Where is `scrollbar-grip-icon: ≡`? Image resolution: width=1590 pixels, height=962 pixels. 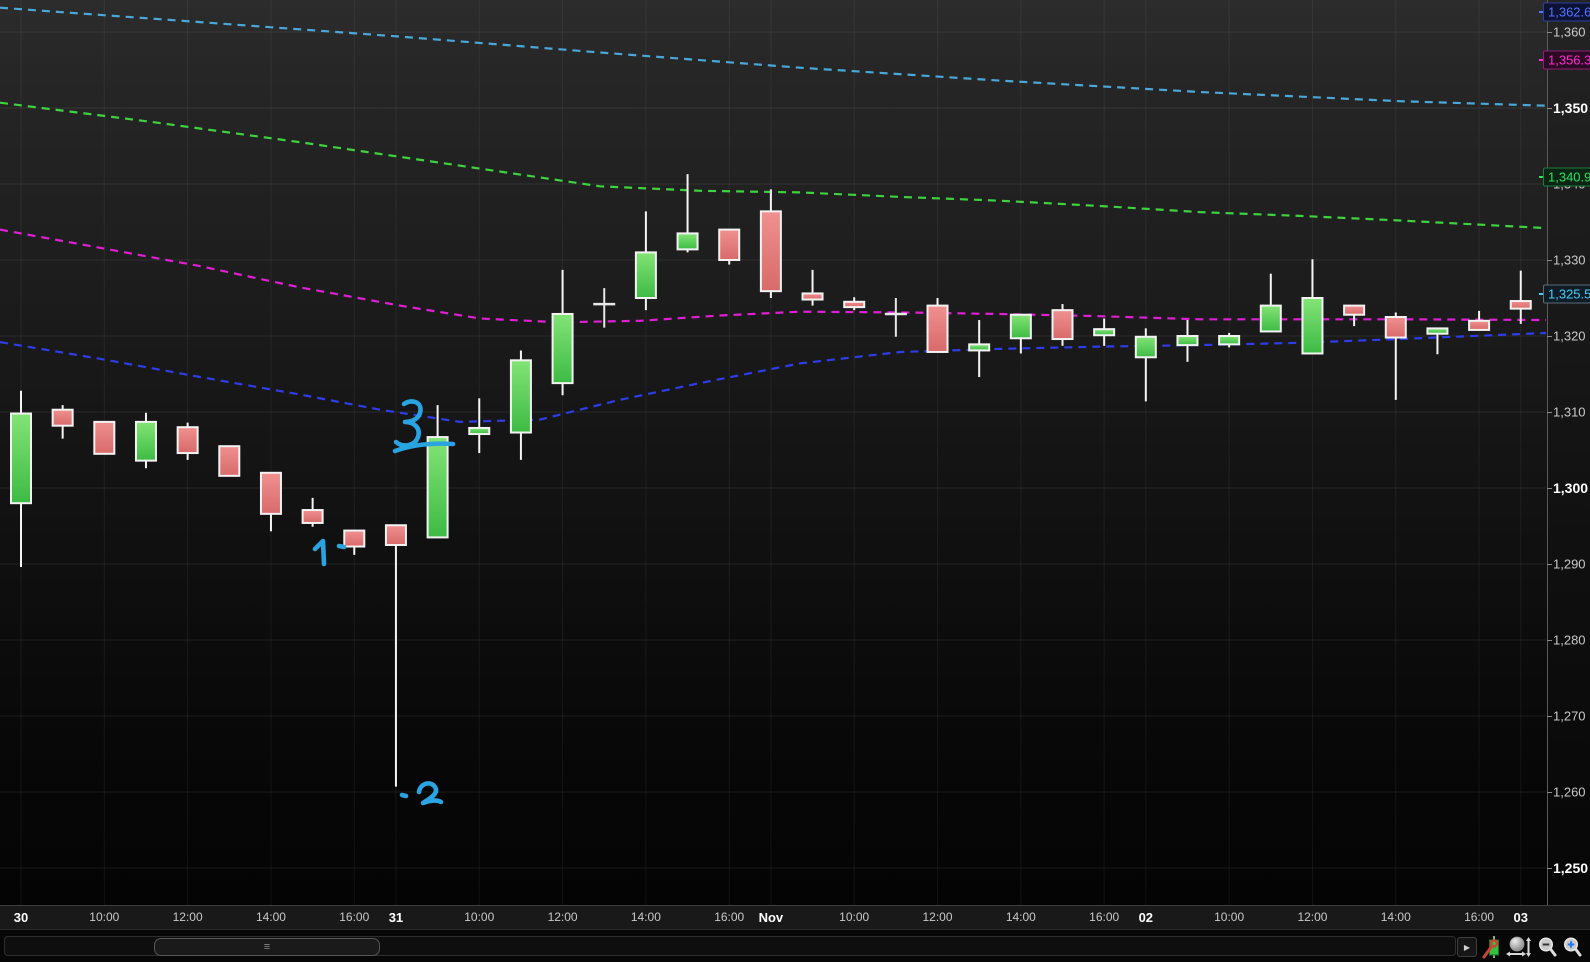 scrollbar-grip-icon: ≡ is located at coordinates (267, 947).